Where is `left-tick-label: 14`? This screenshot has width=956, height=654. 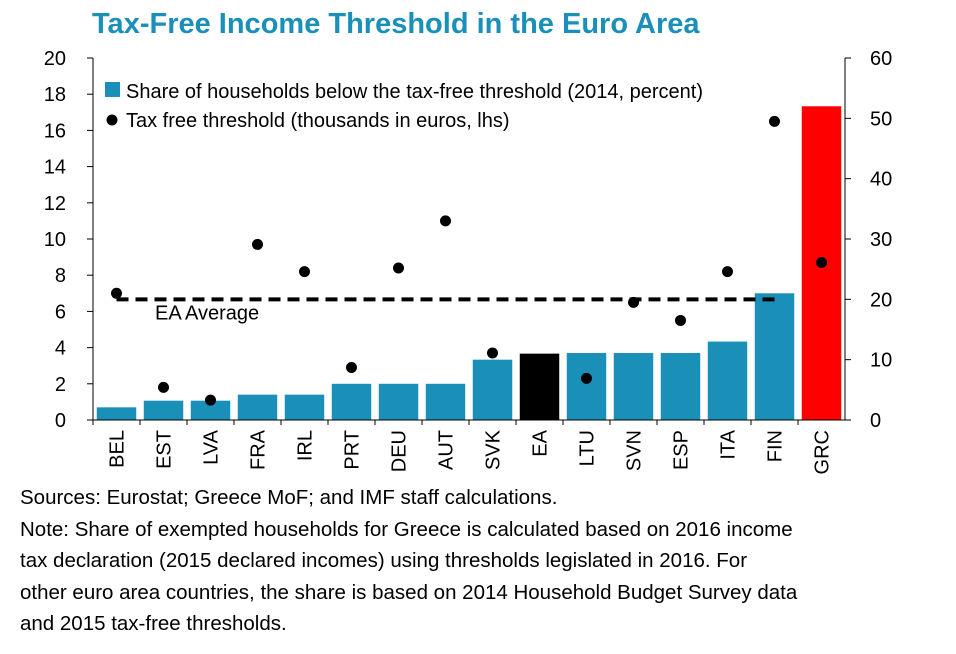
left-tick-label: 14 is located at coordinates (55, 168).